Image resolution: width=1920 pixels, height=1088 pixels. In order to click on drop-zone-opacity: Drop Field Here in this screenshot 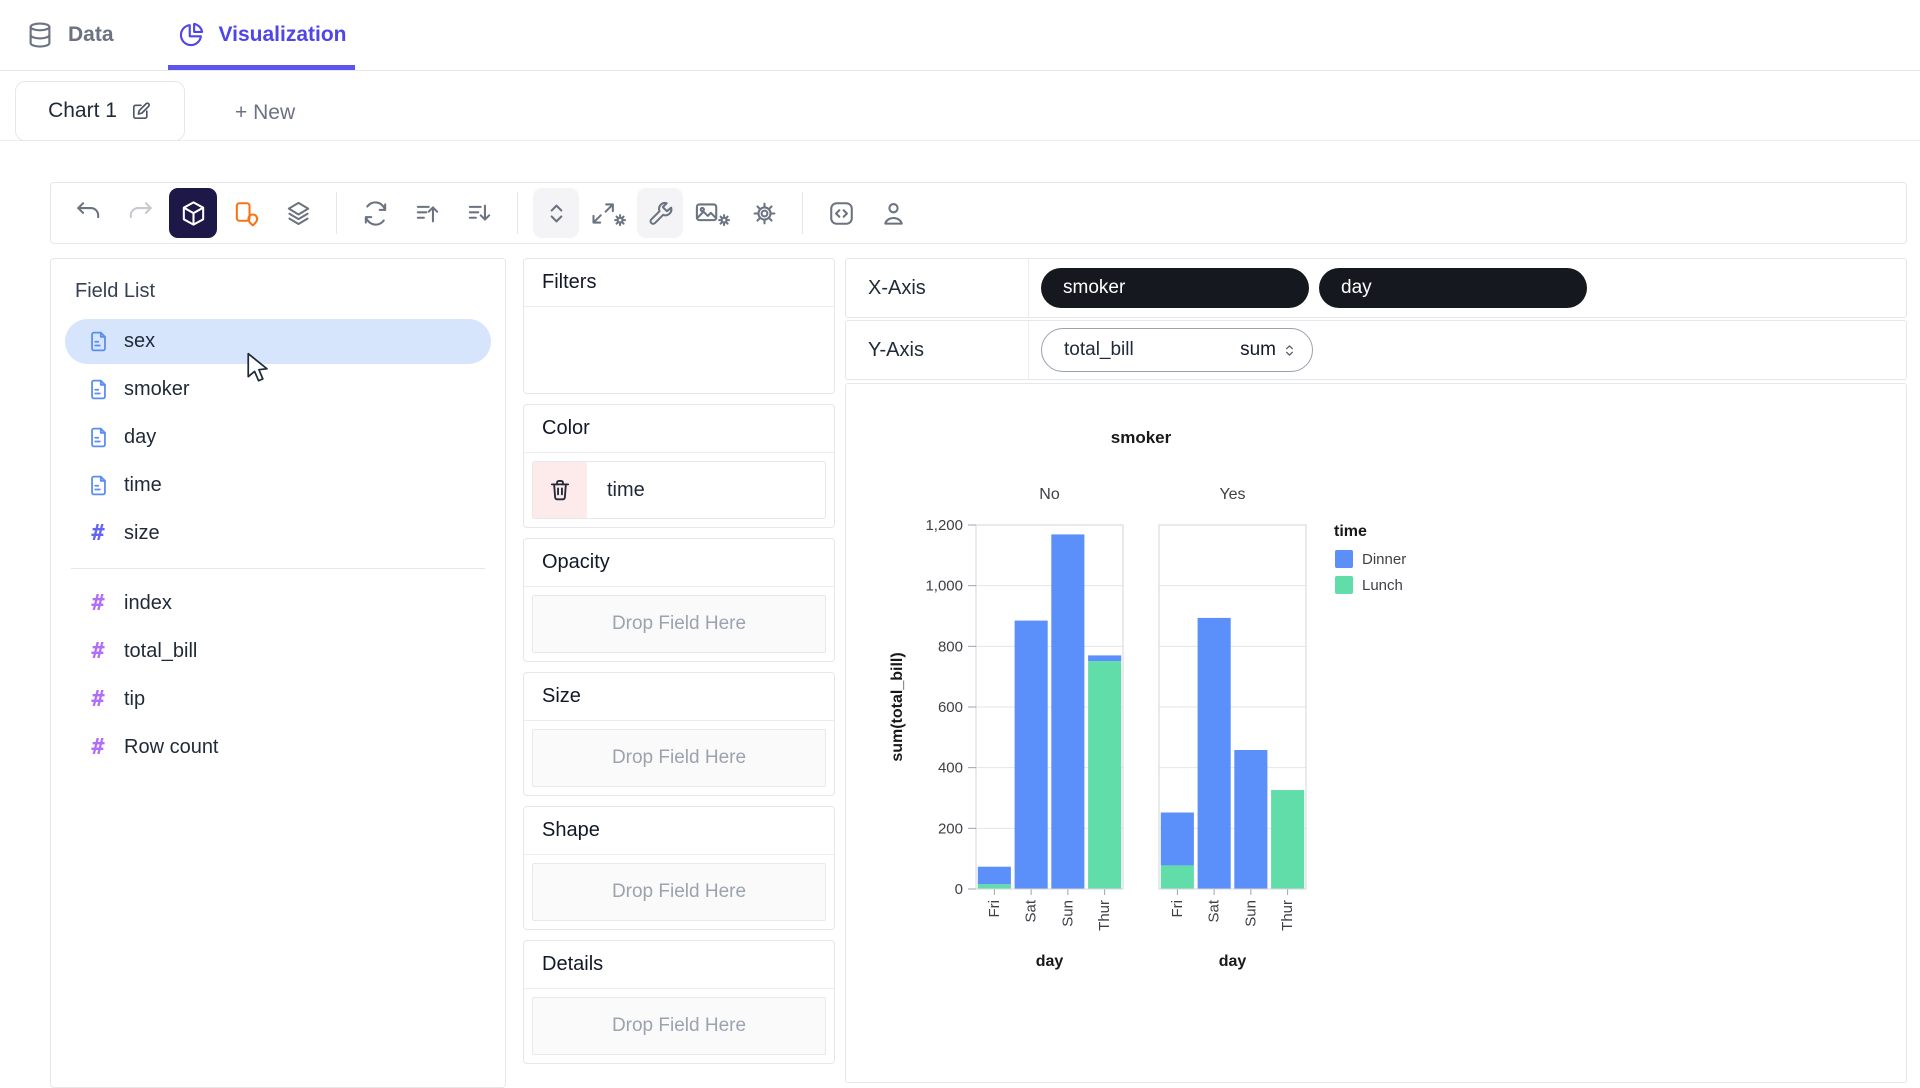, I will do `click(679, 624)`.